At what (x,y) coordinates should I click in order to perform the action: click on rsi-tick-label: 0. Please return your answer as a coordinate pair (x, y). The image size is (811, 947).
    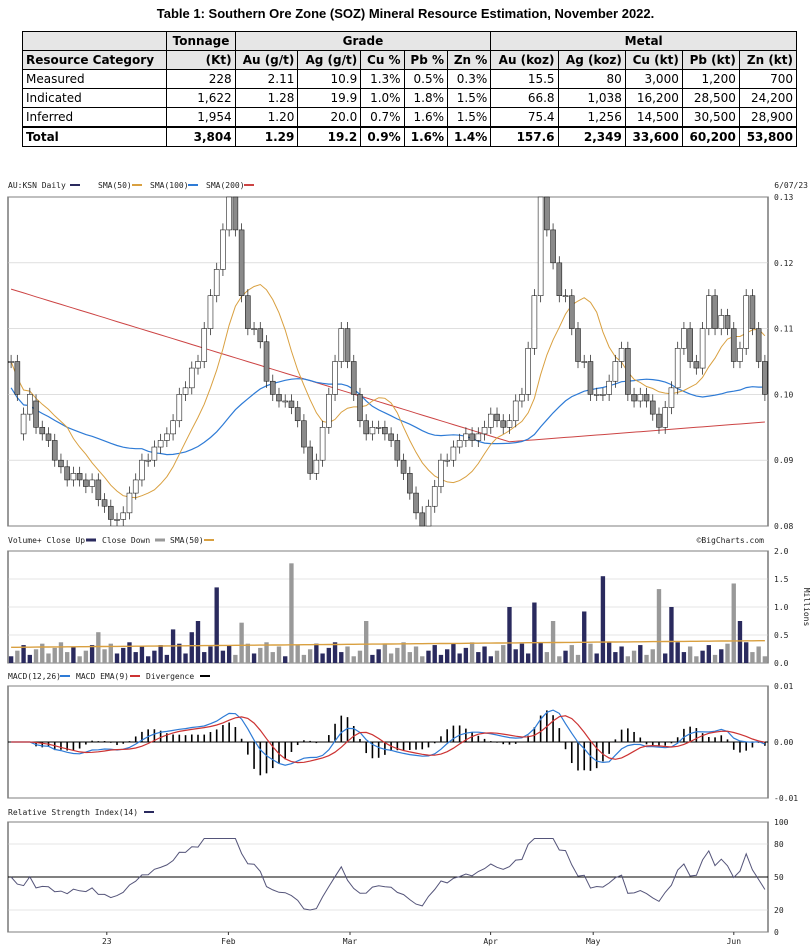
    Looking at the image, I should click on (776, 932).